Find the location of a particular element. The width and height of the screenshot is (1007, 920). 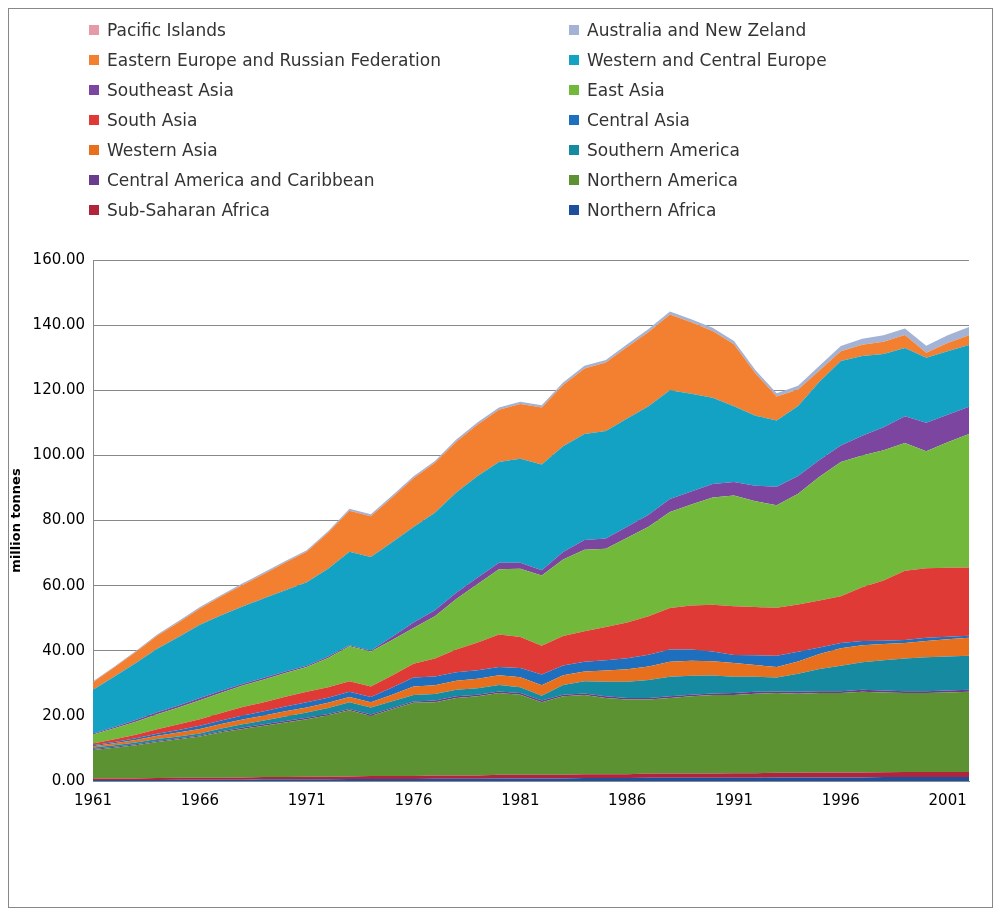

legend-label: Australia and New Zeland is located at coordinates (697, 30).